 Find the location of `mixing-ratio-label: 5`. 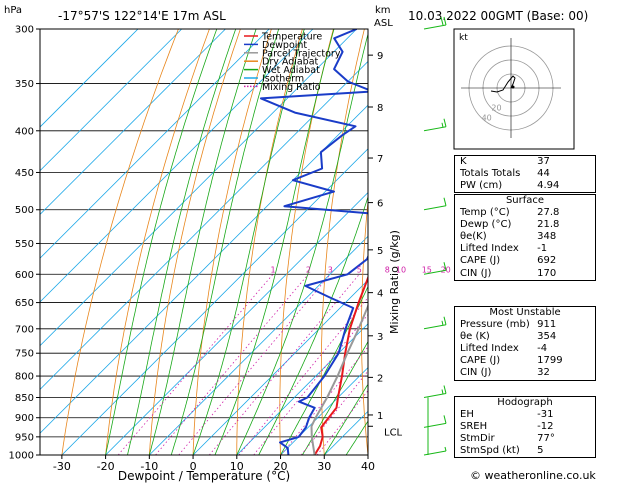

mixing-ratio-label: 5 is located at coordinates (359, 269).